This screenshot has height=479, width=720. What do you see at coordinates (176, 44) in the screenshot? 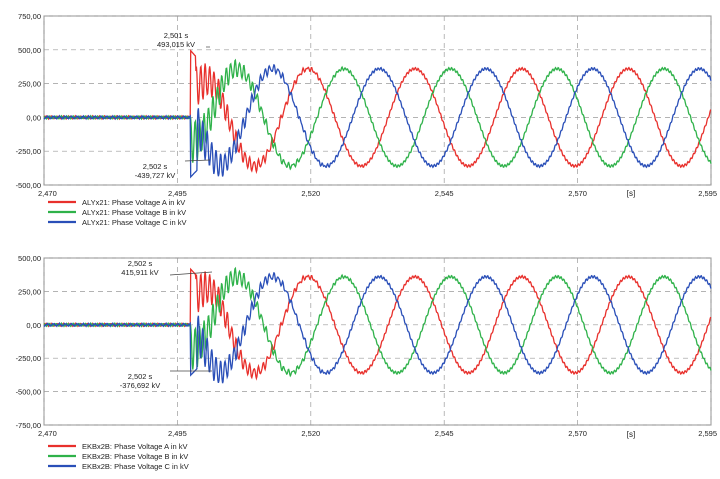
I see `annotation-value: 493,015 kV` at bounding box center [176, 44].